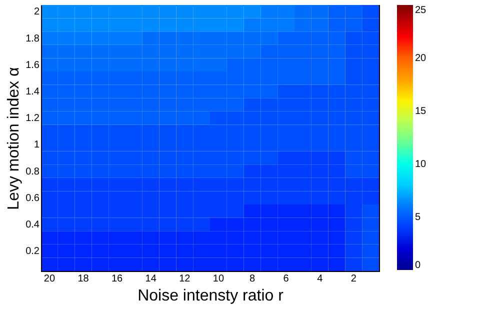 The image size is (491, 327). I want to click on x-tick-label: 2, so click(353, 279).